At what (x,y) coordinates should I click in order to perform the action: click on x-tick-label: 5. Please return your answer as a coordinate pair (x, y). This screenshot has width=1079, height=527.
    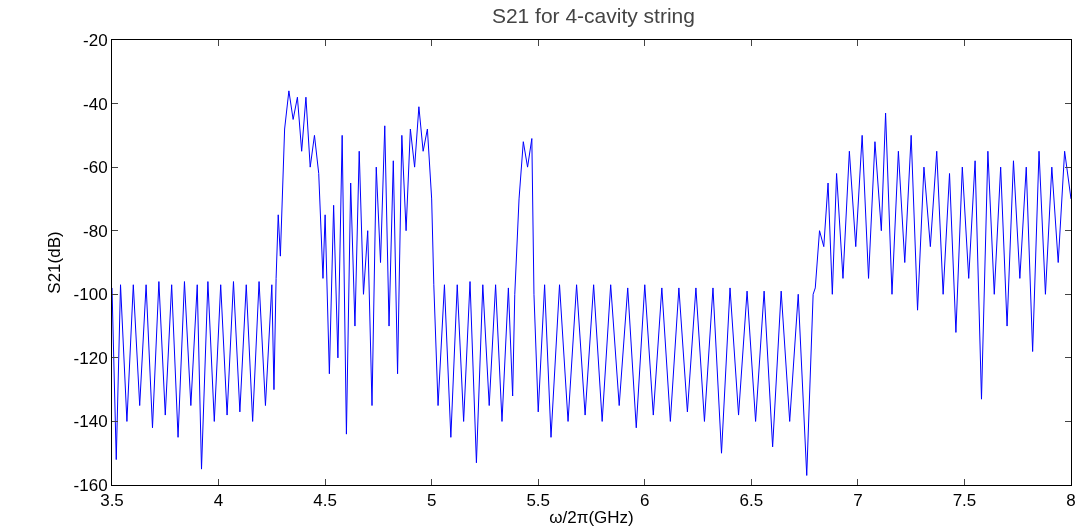
    Looking at the image, I should click on (431, 501).